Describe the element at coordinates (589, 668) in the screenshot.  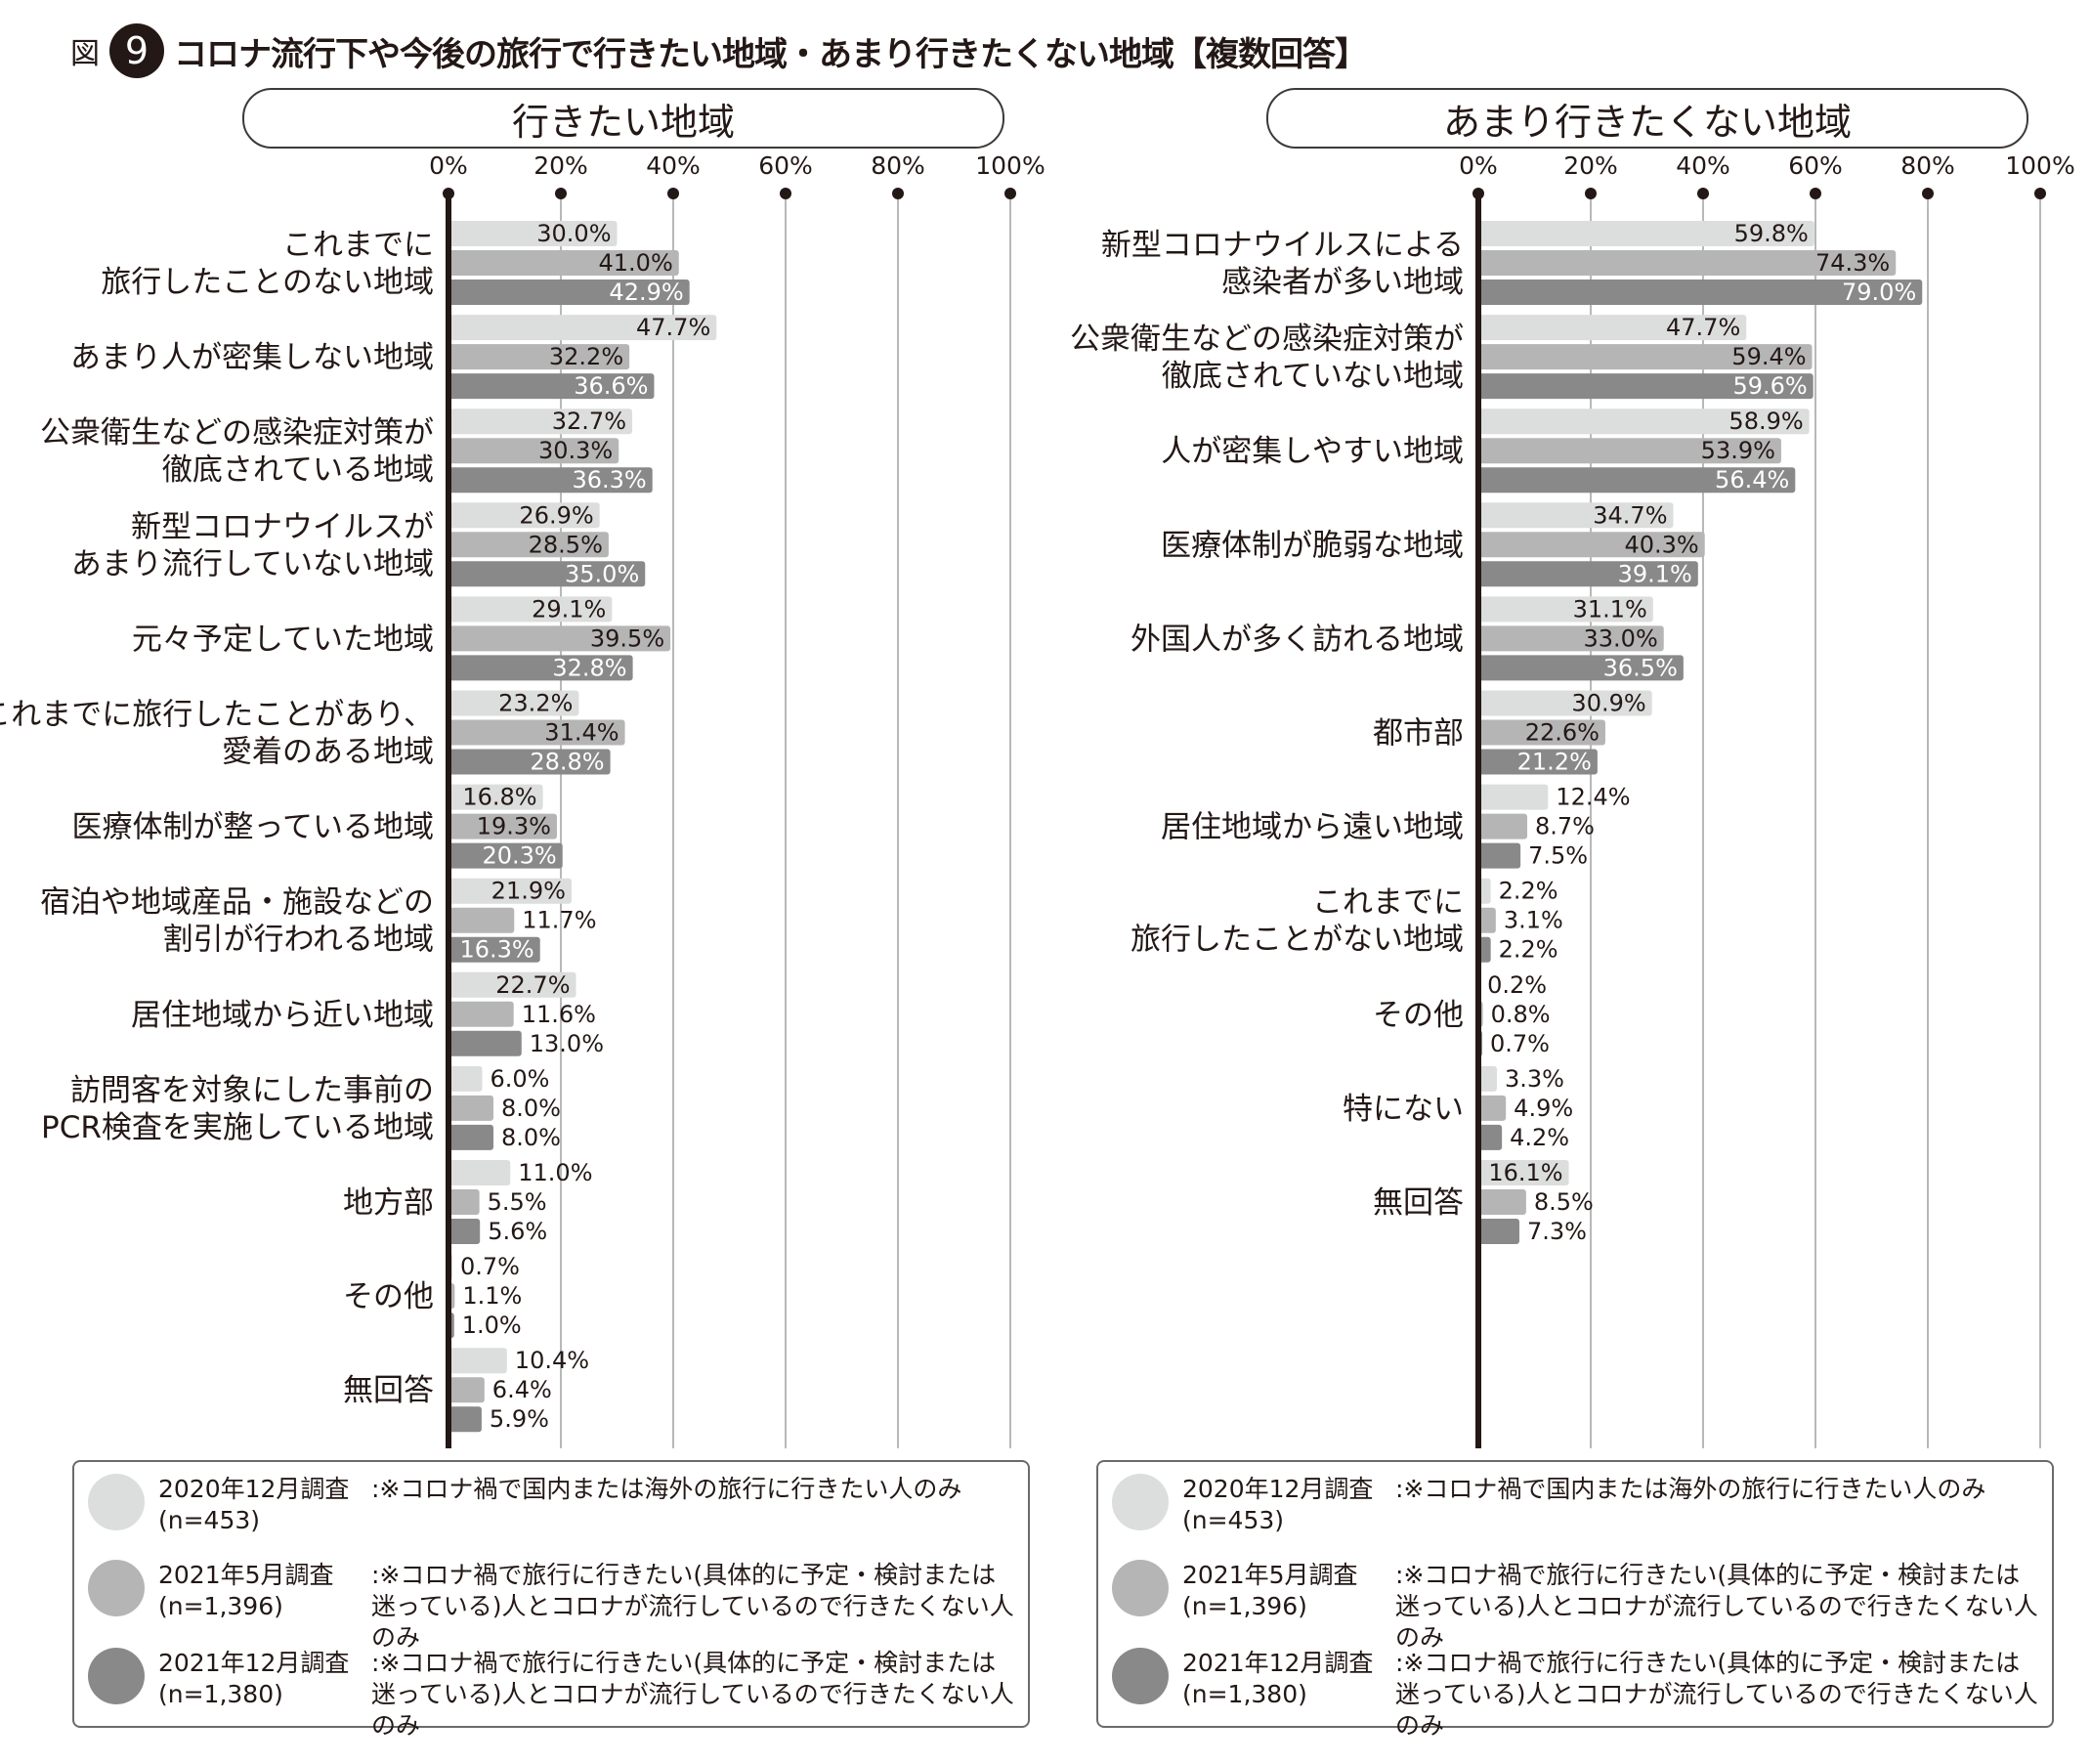
I see `data-label: 32.8%` at that location.